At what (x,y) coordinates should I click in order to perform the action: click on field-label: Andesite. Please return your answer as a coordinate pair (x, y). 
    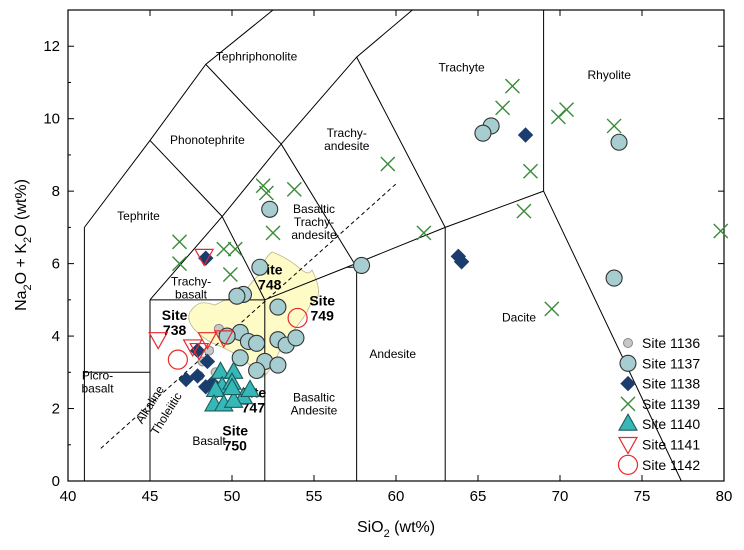
    Looking at the image, I should click on (392, 354).